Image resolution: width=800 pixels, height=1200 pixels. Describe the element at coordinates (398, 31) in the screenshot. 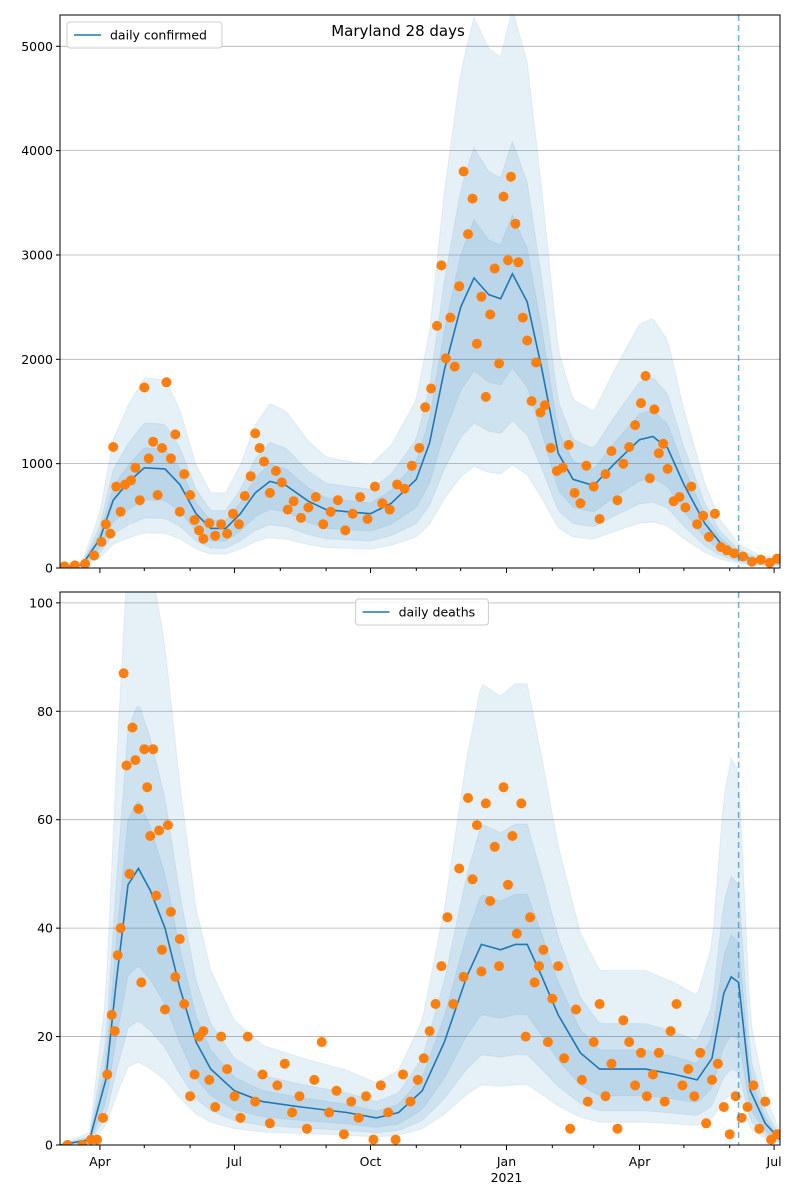

I see `figure-title: Maryland 28 days` at that location.